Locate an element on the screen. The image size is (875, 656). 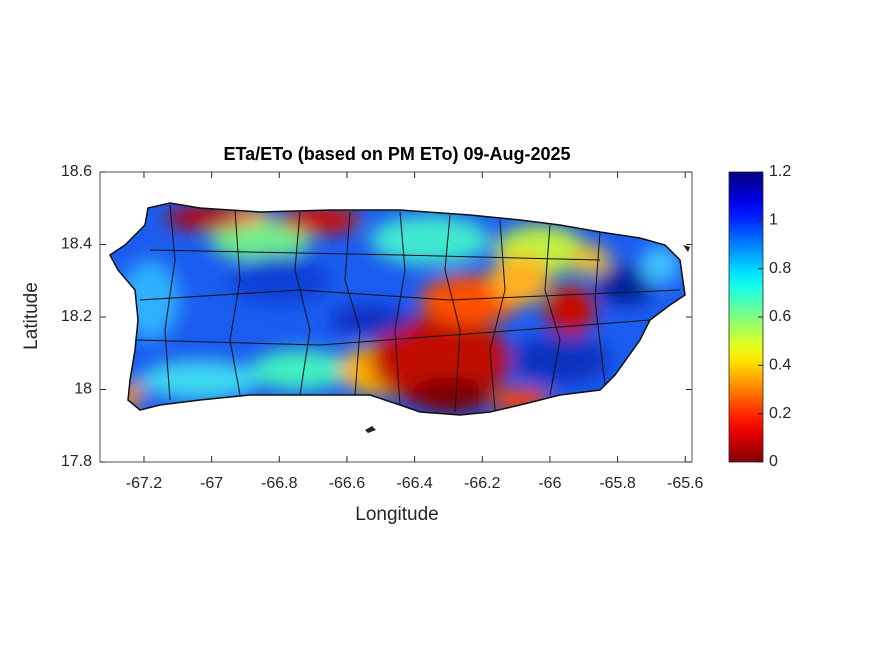
x-tick-label: -66.8 is located at coordinates (279, 483).